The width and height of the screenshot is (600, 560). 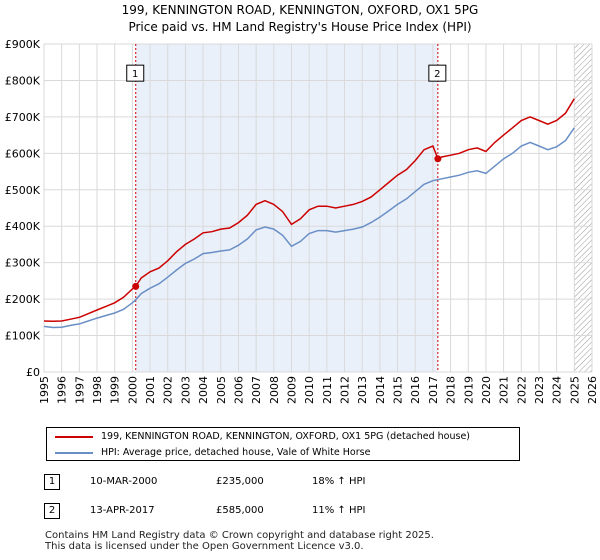 I want to click on x-tick-label: 2011, so click(x=327, y=390).